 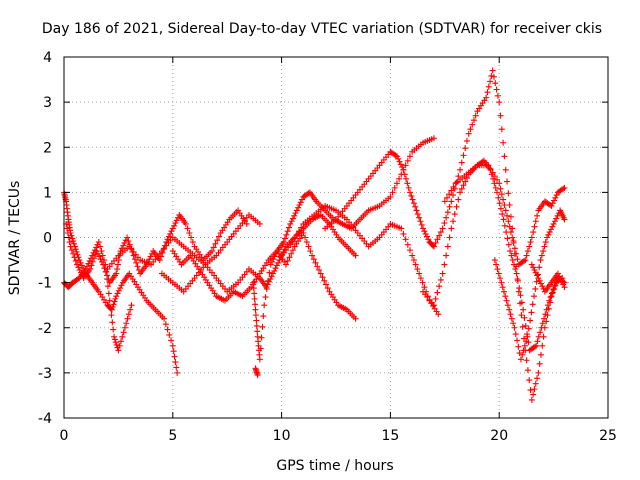 I want to click on x-tick-label: 5, so click(x=172, y=436).